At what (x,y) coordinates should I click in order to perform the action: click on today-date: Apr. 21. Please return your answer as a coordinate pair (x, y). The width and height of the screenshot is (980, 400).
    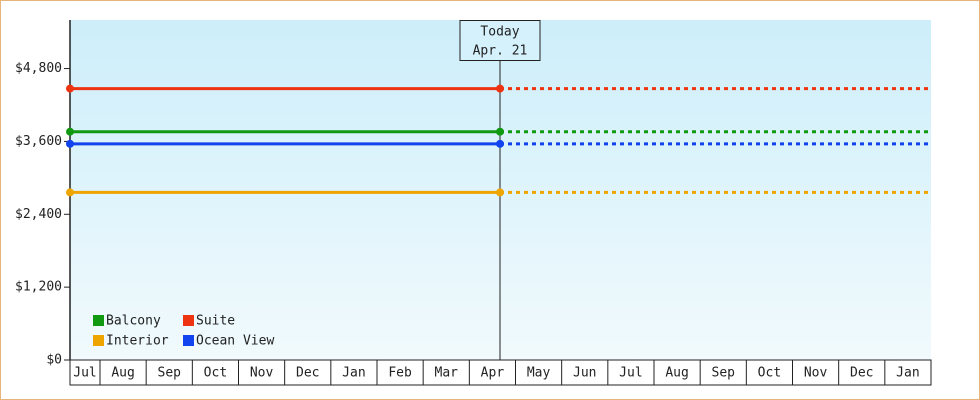
    Looking at the image, I should click on (500, 51).